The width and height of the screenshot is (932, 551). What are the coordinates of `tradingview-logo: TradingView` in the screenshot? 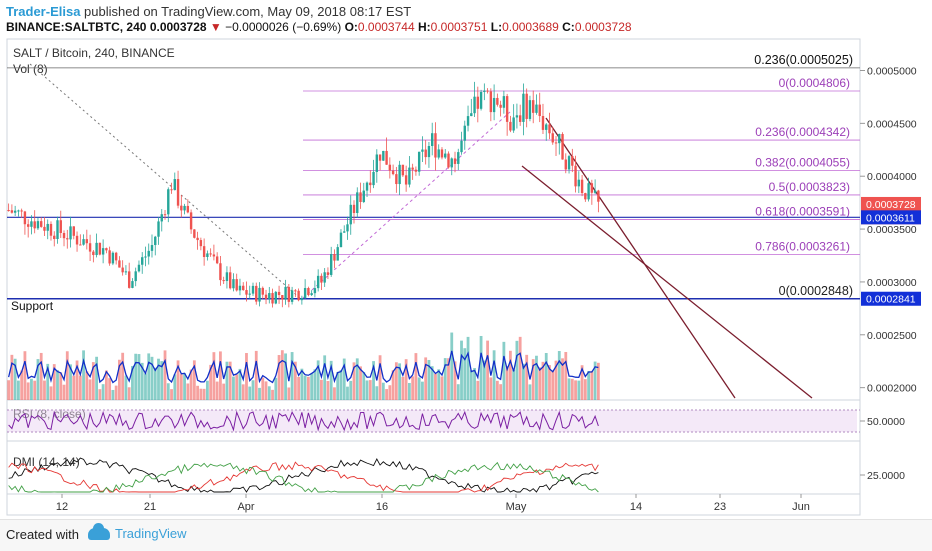 It's located at (137, 531).